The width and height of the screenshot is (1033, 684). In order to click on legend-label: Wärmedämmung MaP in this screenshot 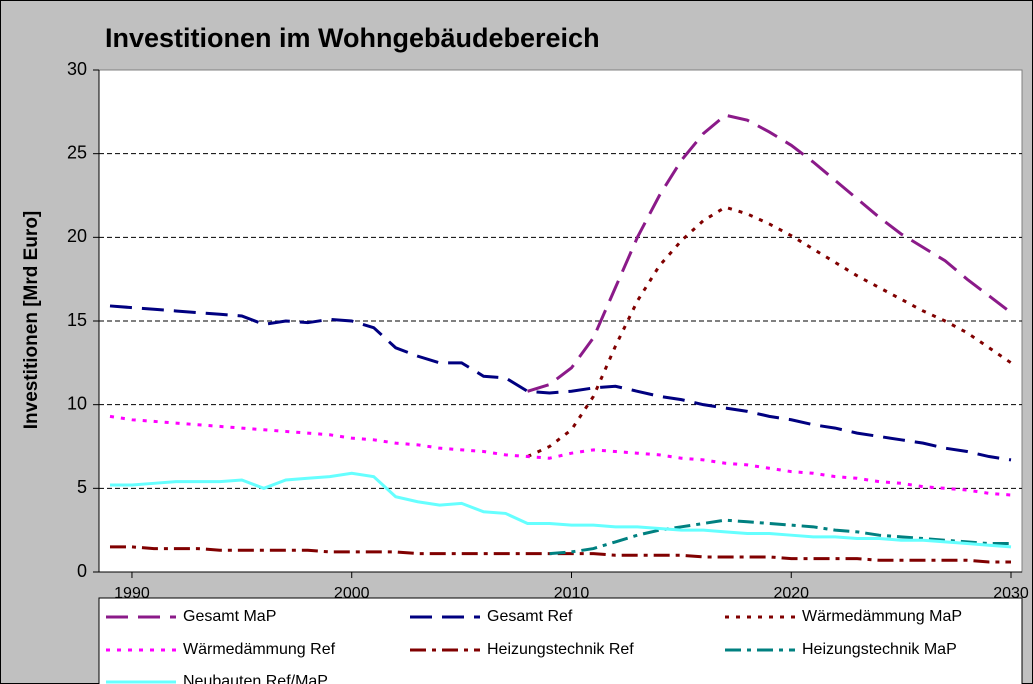, I will do `click(882, 616)`.